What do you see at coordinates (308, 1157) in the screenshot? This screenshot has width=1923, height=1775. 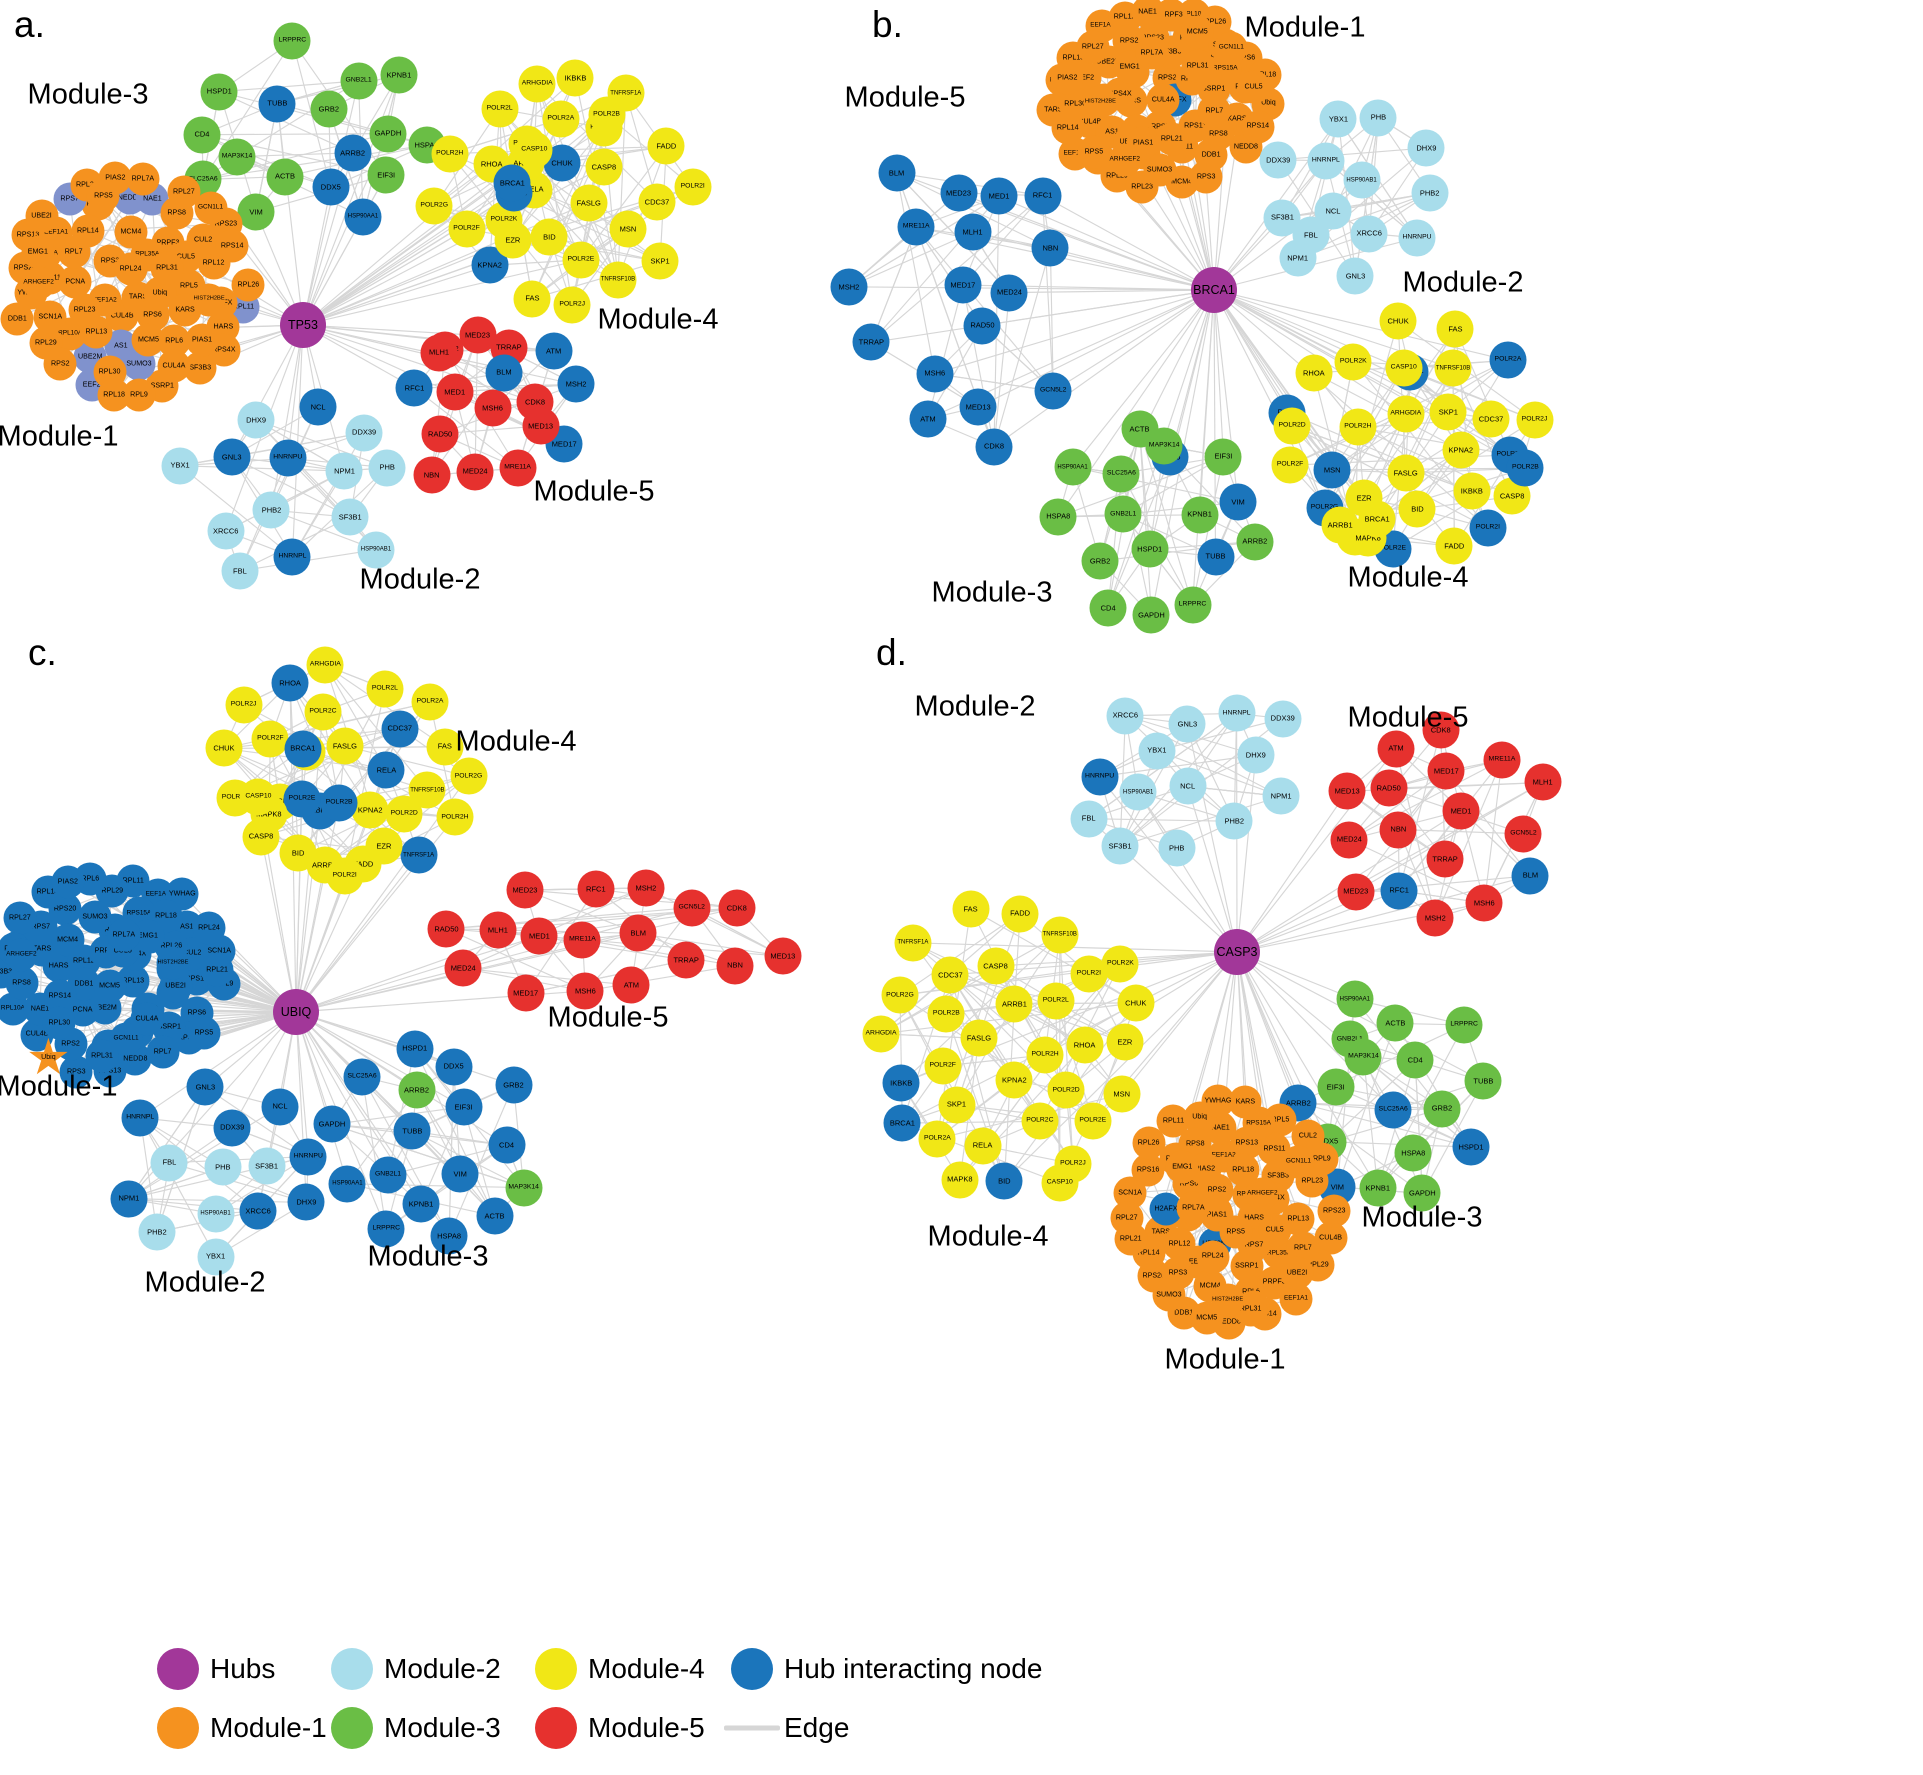 I see `node-HNRNPU: HNRNPU` at bounding box center [308, 1157].